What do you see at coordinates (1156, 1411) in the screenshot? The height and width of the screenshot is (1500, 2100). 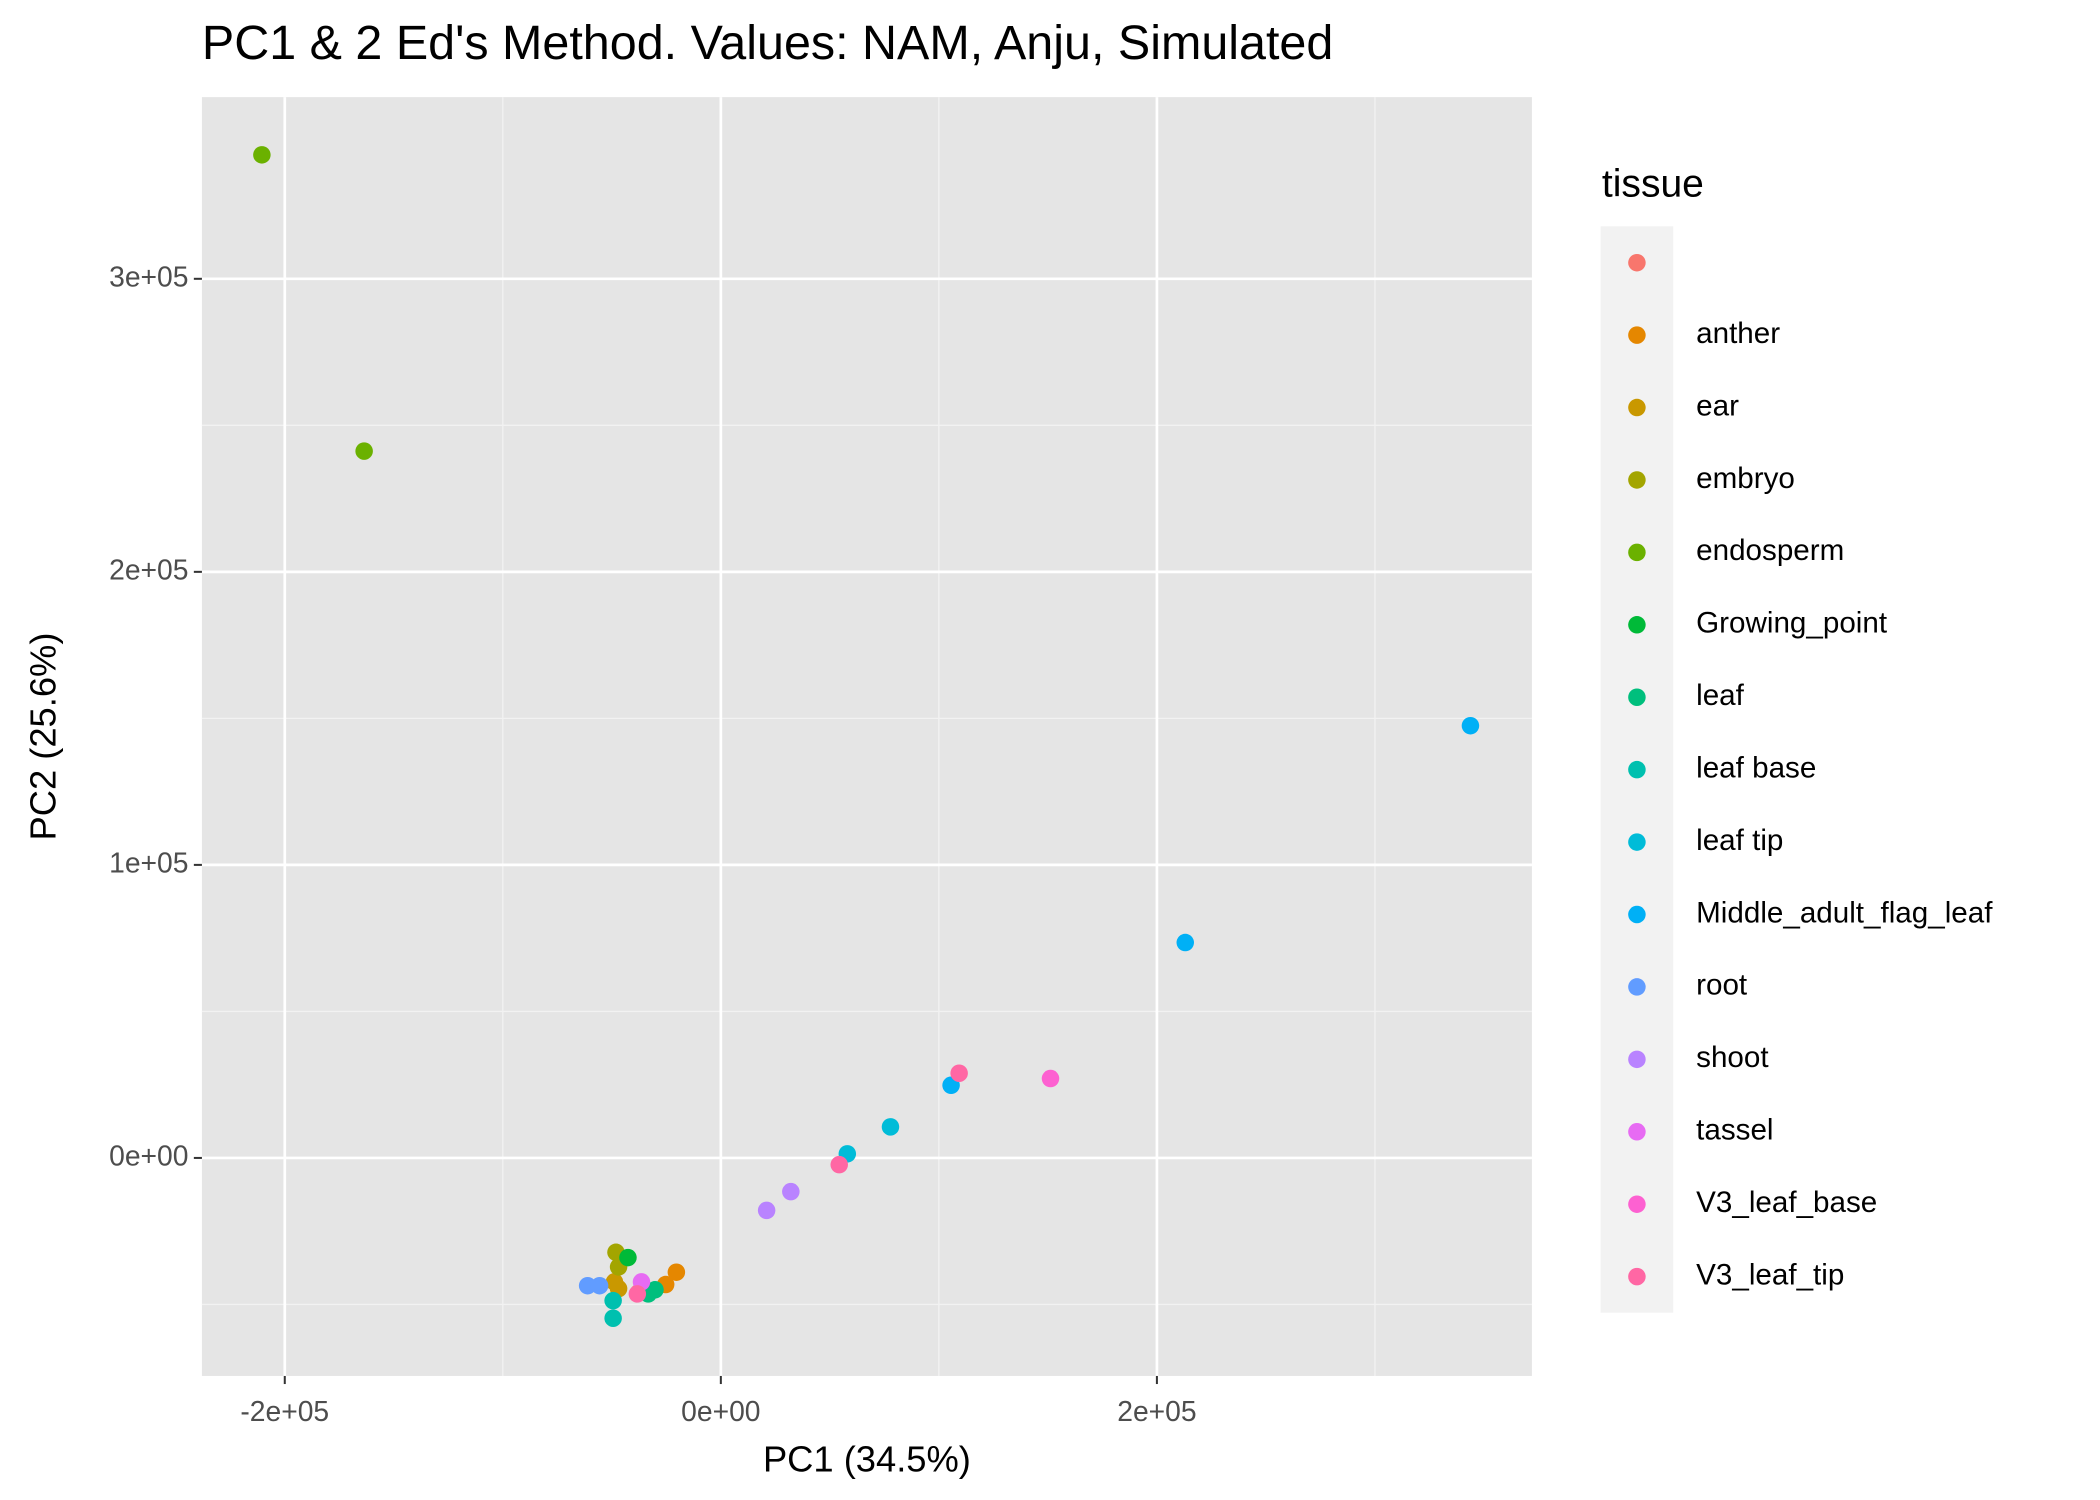 I see `x-tick-label: 2e+05` at bounding box center [1156, 1411].